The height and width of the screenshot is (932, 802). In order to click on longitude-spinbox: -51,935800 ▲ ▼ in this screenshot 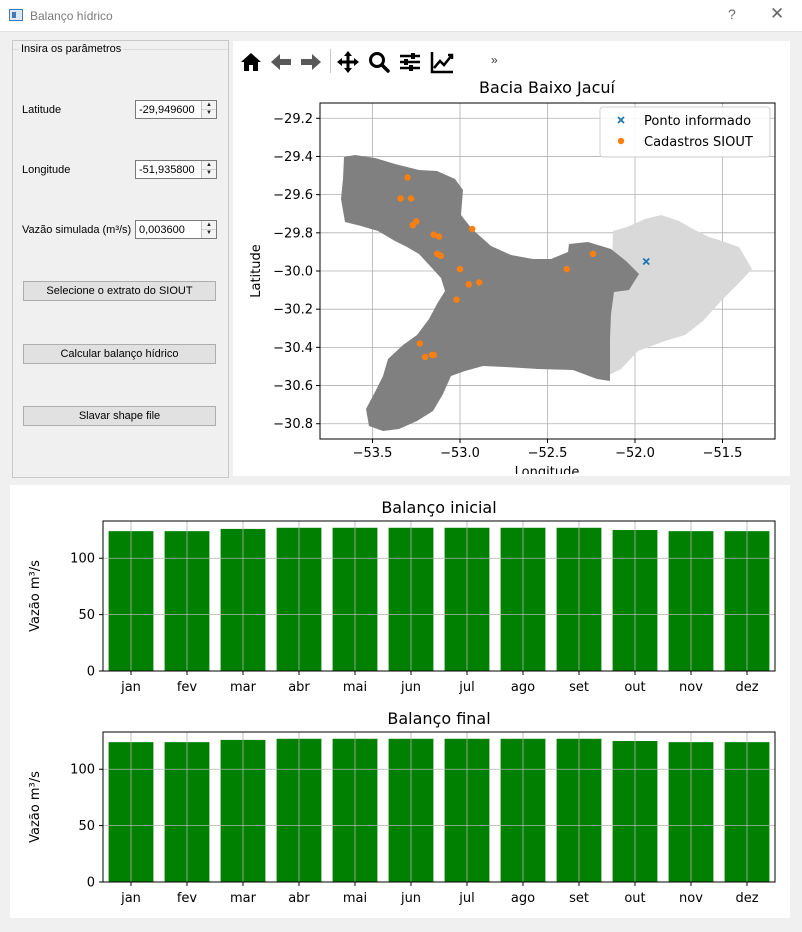, I will do `click(176, 169)`.